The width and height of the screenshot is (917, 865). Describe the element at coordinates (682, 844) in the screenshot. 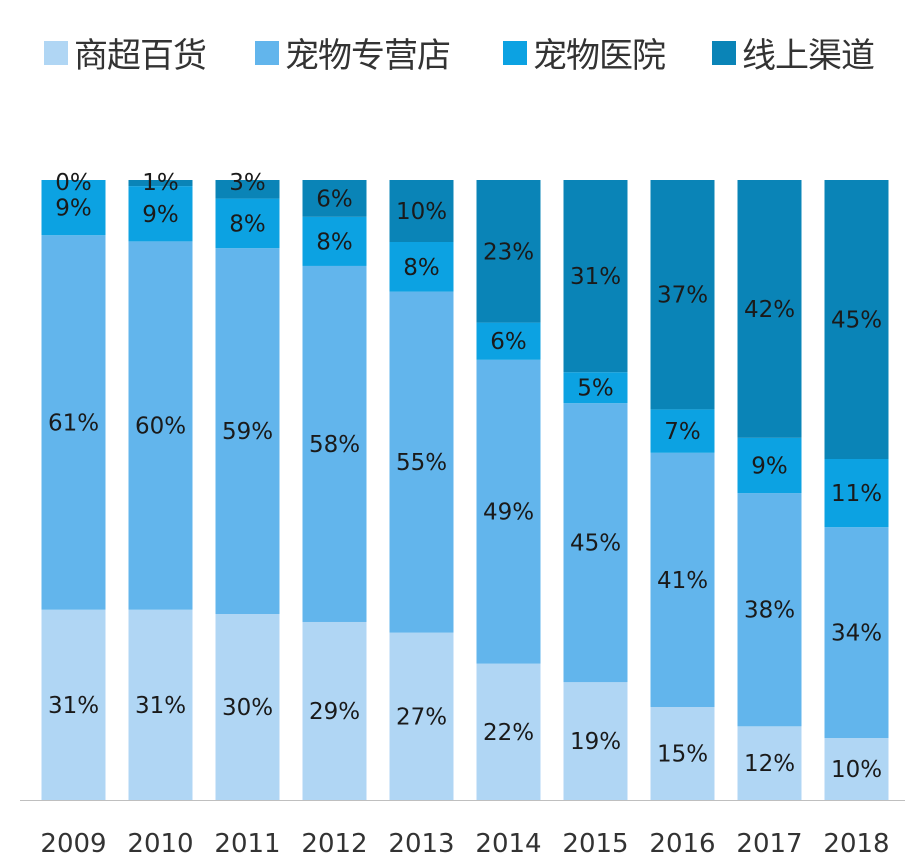

I see `x-tick-label-2016: 2016` at that location.